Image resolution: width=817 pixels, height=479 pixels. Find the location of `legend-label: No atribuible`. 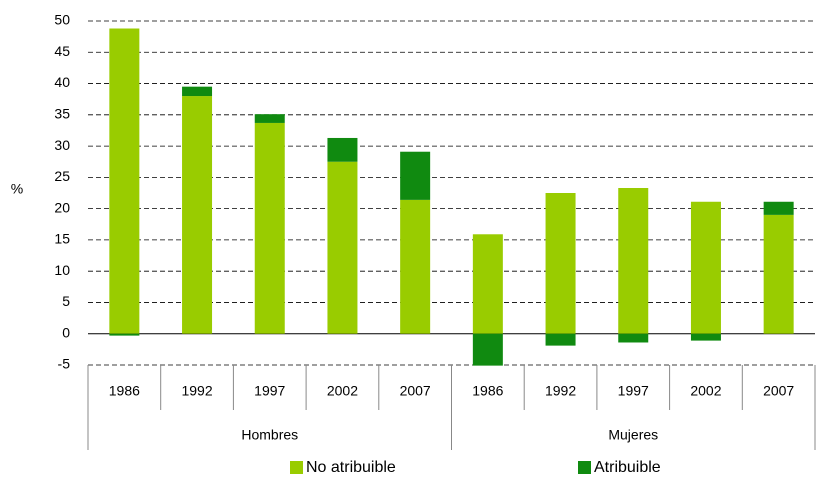

legend-label: No atribuible is located at coordinates (351, 467).